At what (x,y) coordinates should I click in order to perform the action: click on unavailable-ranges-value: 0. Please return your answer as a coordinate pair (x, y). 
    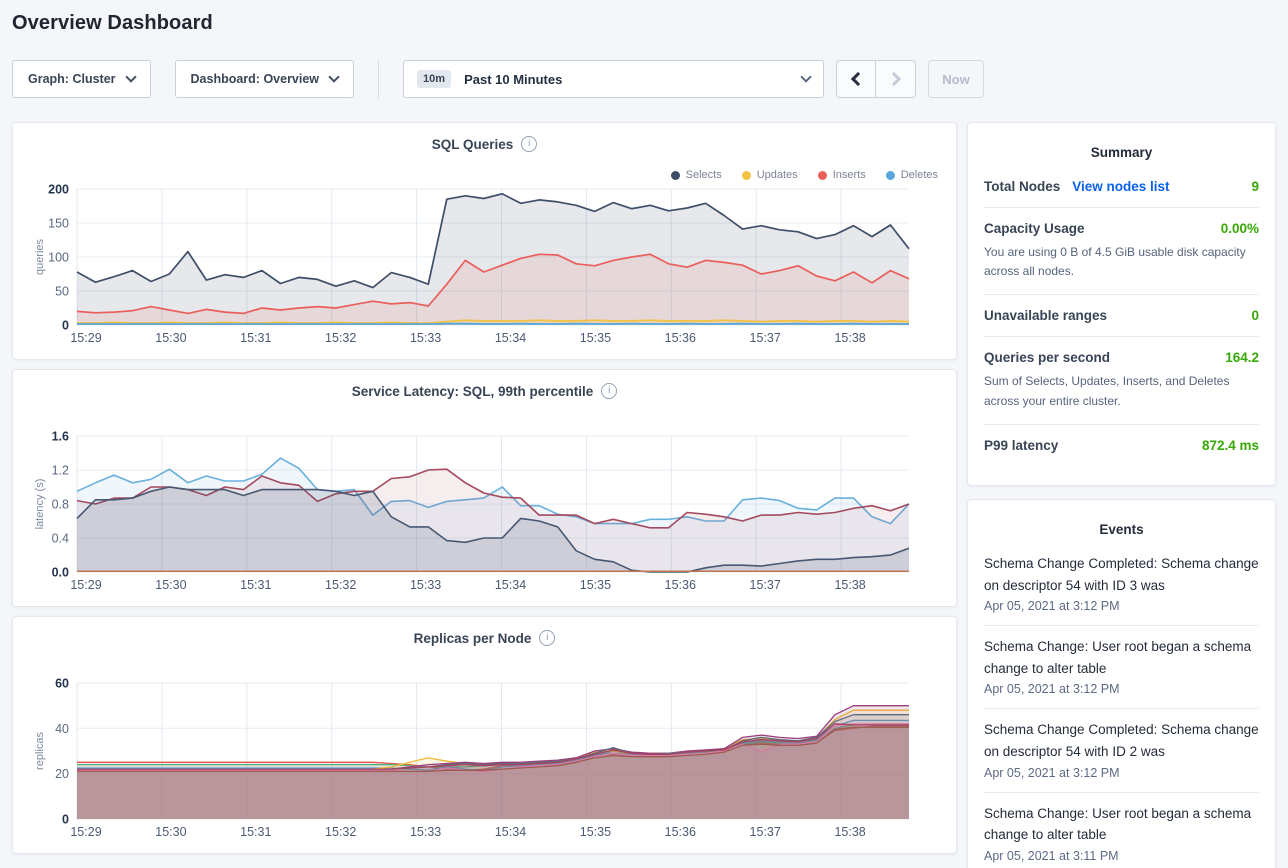
    Looking at the image, I should click on (1255, 316).